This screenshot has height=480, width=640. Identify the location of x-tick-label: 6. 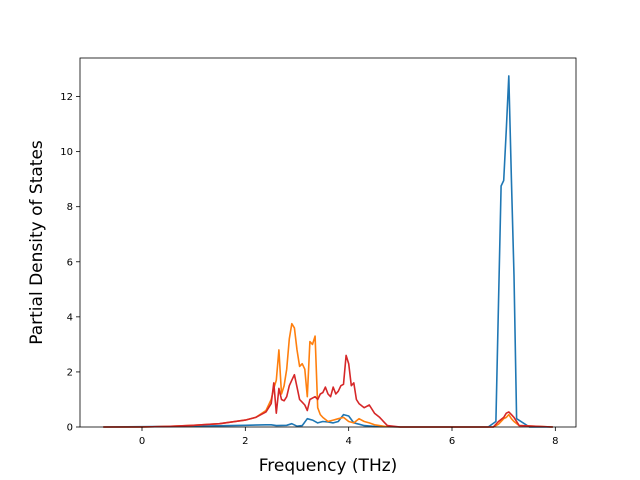
(452, 441).